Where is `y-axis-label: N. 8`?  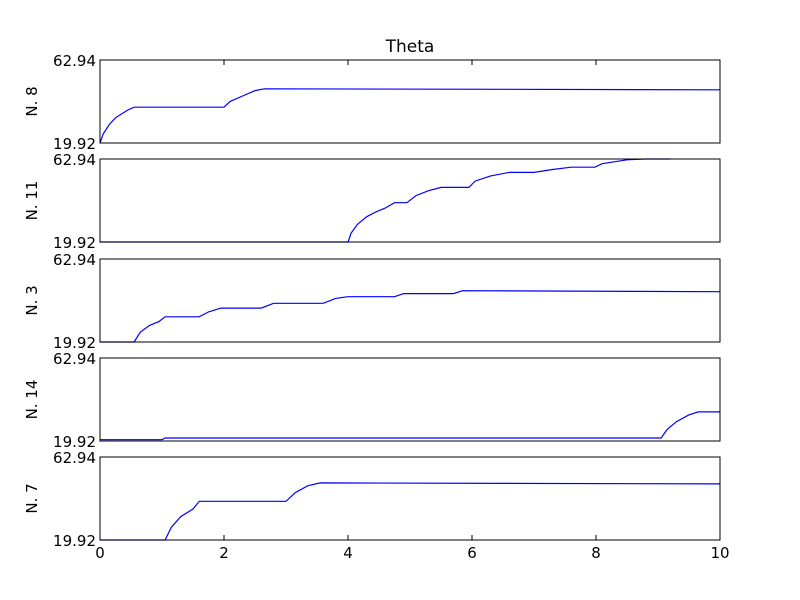
y-axis-label: N. 8 is located at coordinates (32, 101).